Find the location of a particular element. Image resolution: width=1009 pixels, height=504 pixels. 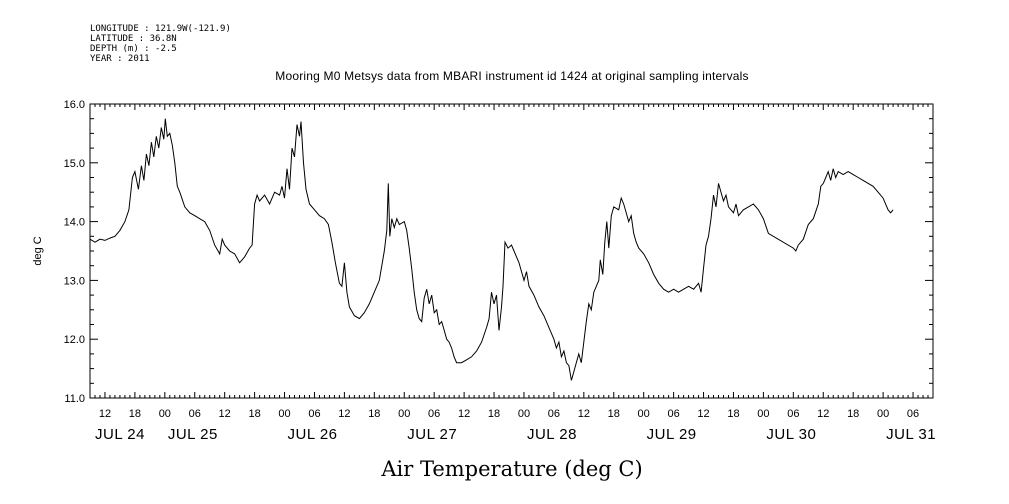

x-day-label: JUL 24 is located at coordinates (120, 434).